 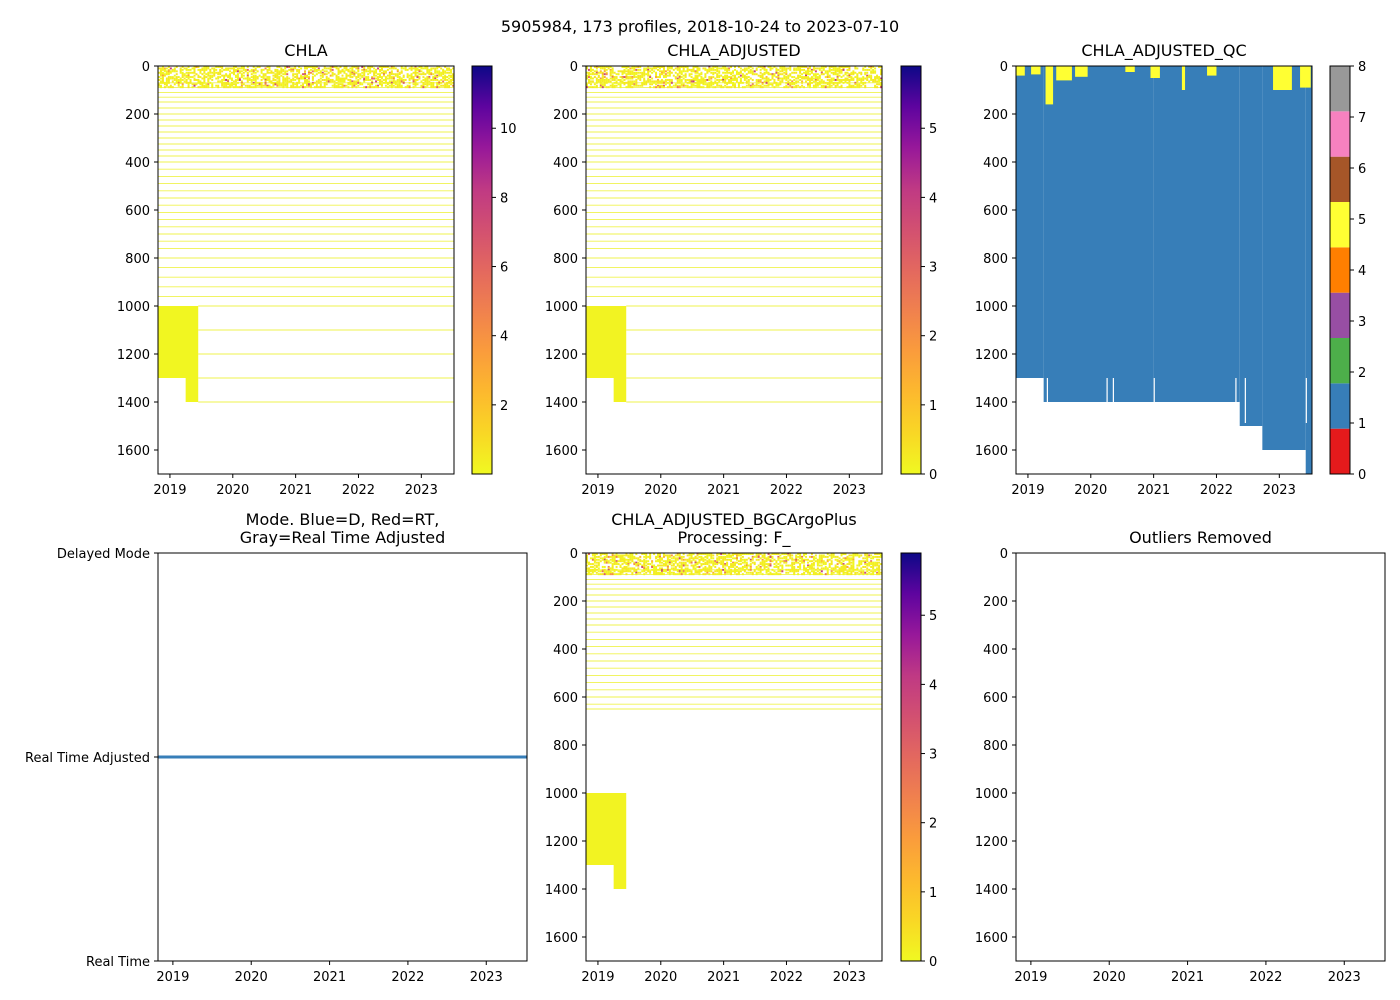 I want to click on y-tick-label: 1400, so click(x=991, y=403).